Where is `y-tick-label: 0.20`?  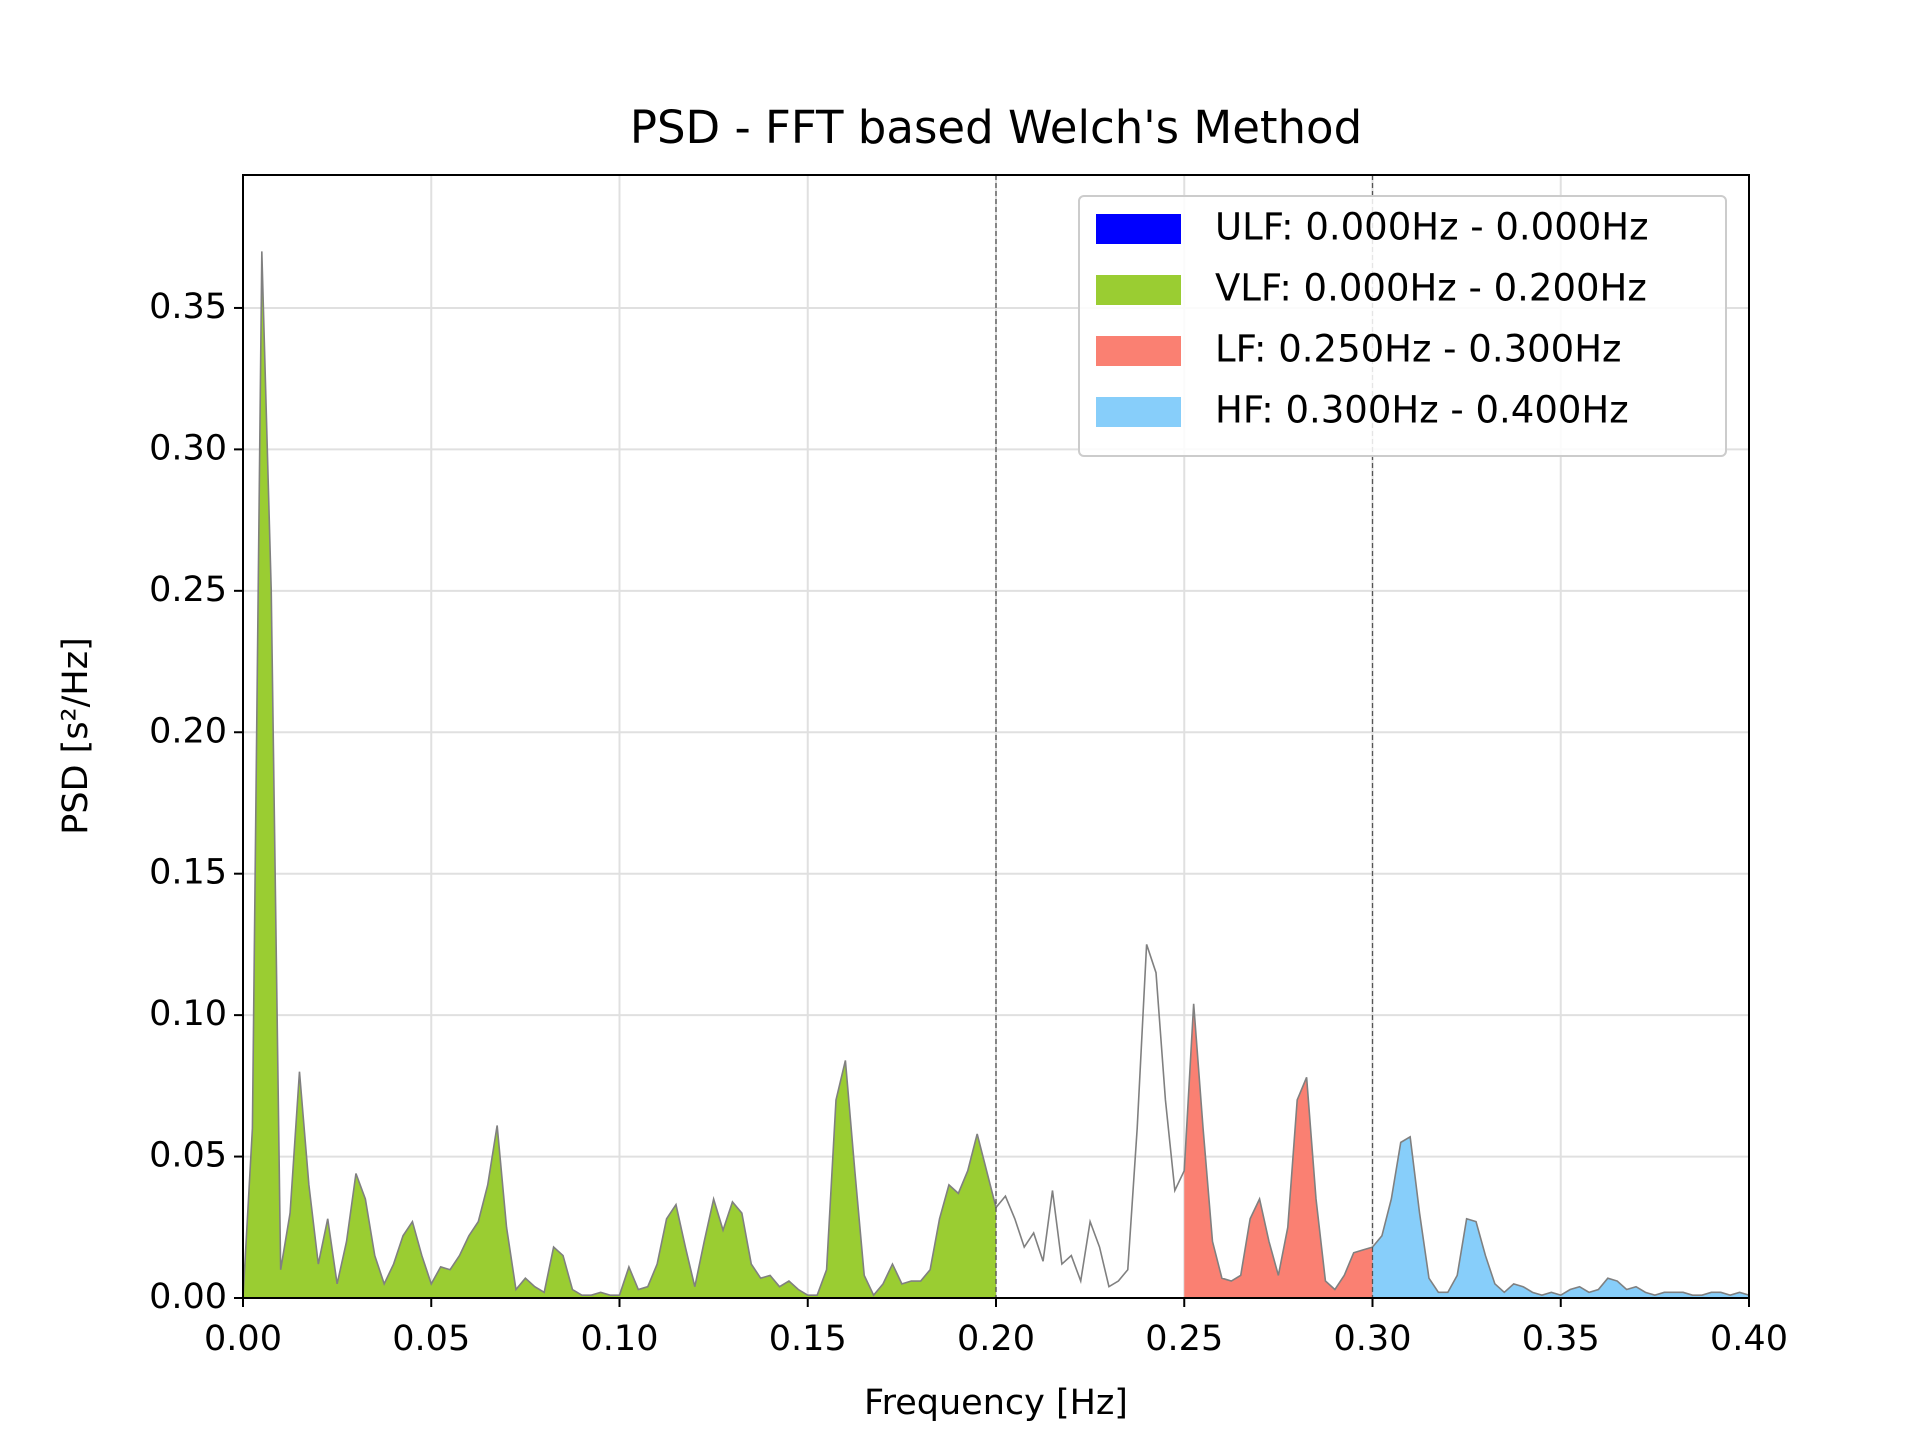
y-tick-label: 0.20 is located at coordinates (188, 731).